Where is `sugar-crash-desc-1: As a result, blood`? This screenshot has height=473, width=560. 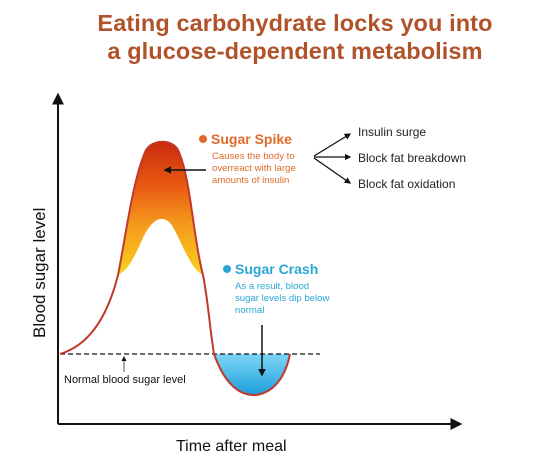
sugar-crash-desc-1: As a result, blood is located at coordinates (272, 286).